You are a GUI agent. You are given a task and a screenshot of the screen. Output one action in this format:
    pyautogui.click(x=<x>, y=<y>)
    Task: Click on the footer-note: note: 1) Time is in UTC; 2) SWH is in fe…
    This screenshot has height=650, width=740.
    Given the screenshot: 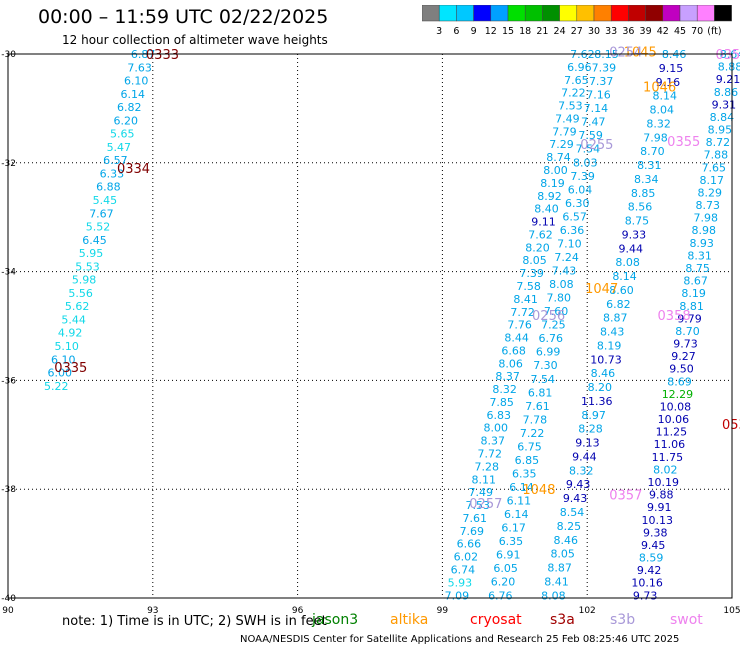 What is the action you would take?
    pyautogui.click(x=194, y=621)
    